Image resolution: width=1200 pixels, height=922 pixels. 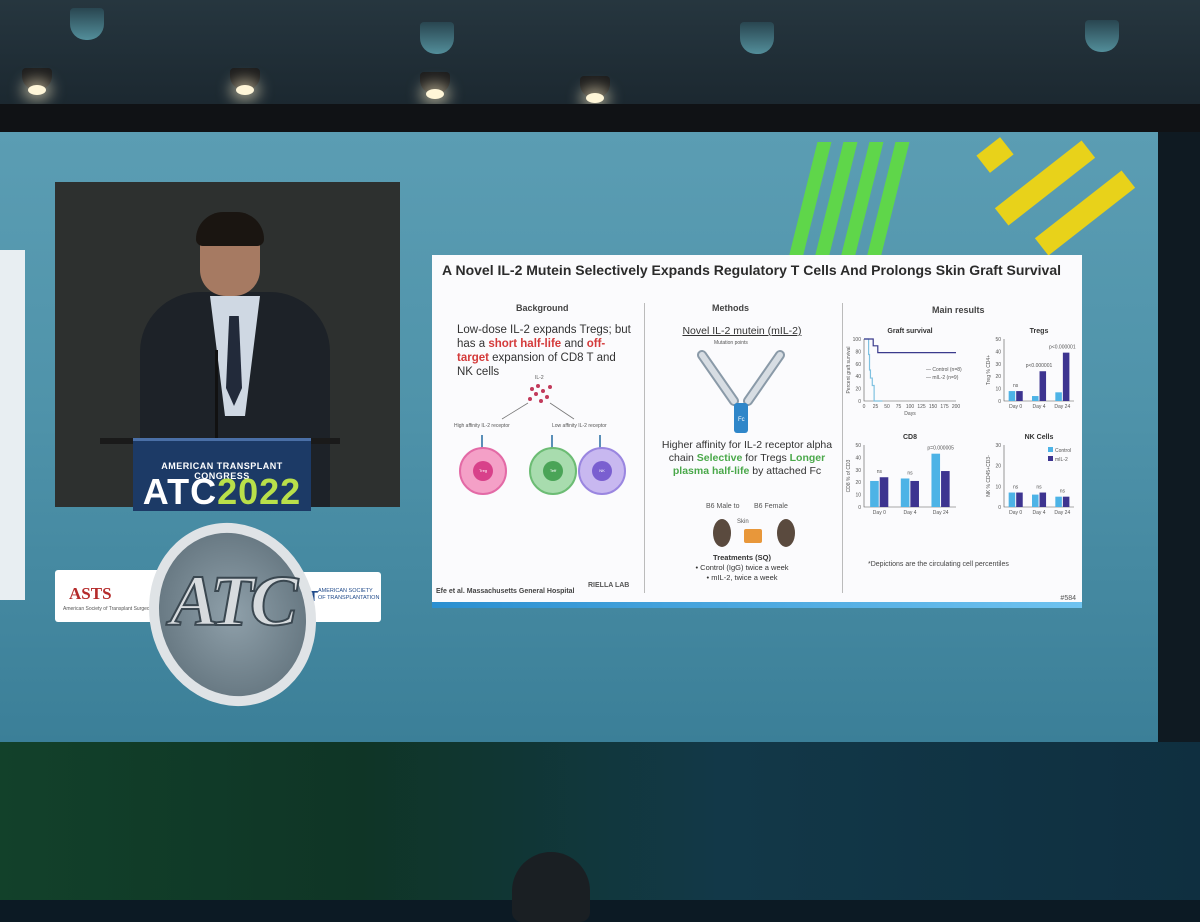 I want to click on x-tick-label: 175, so click(x=944, y=407).